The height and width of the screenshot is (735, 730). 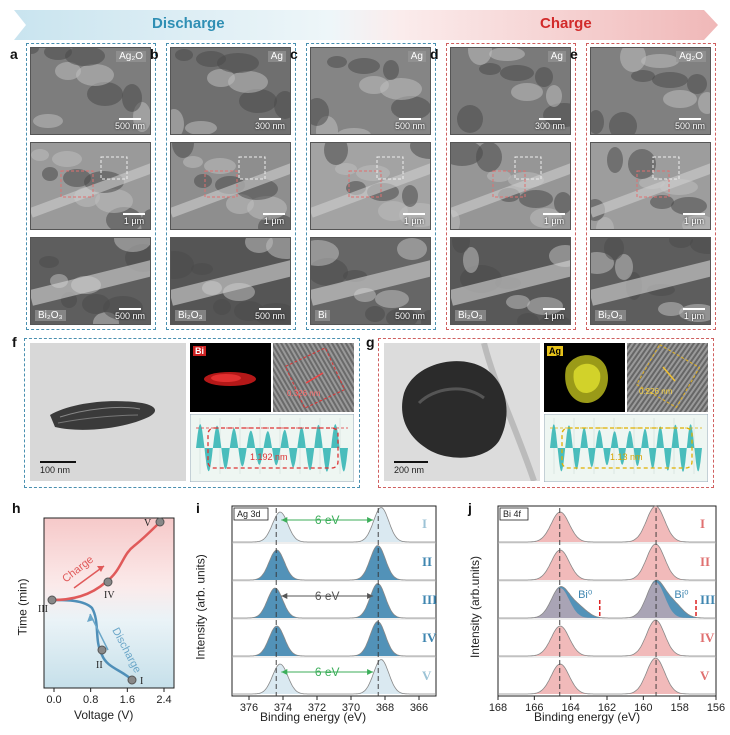 I want to click on sem-image-c-bottom: Bi 500 nm, so click(x=370, y=281).